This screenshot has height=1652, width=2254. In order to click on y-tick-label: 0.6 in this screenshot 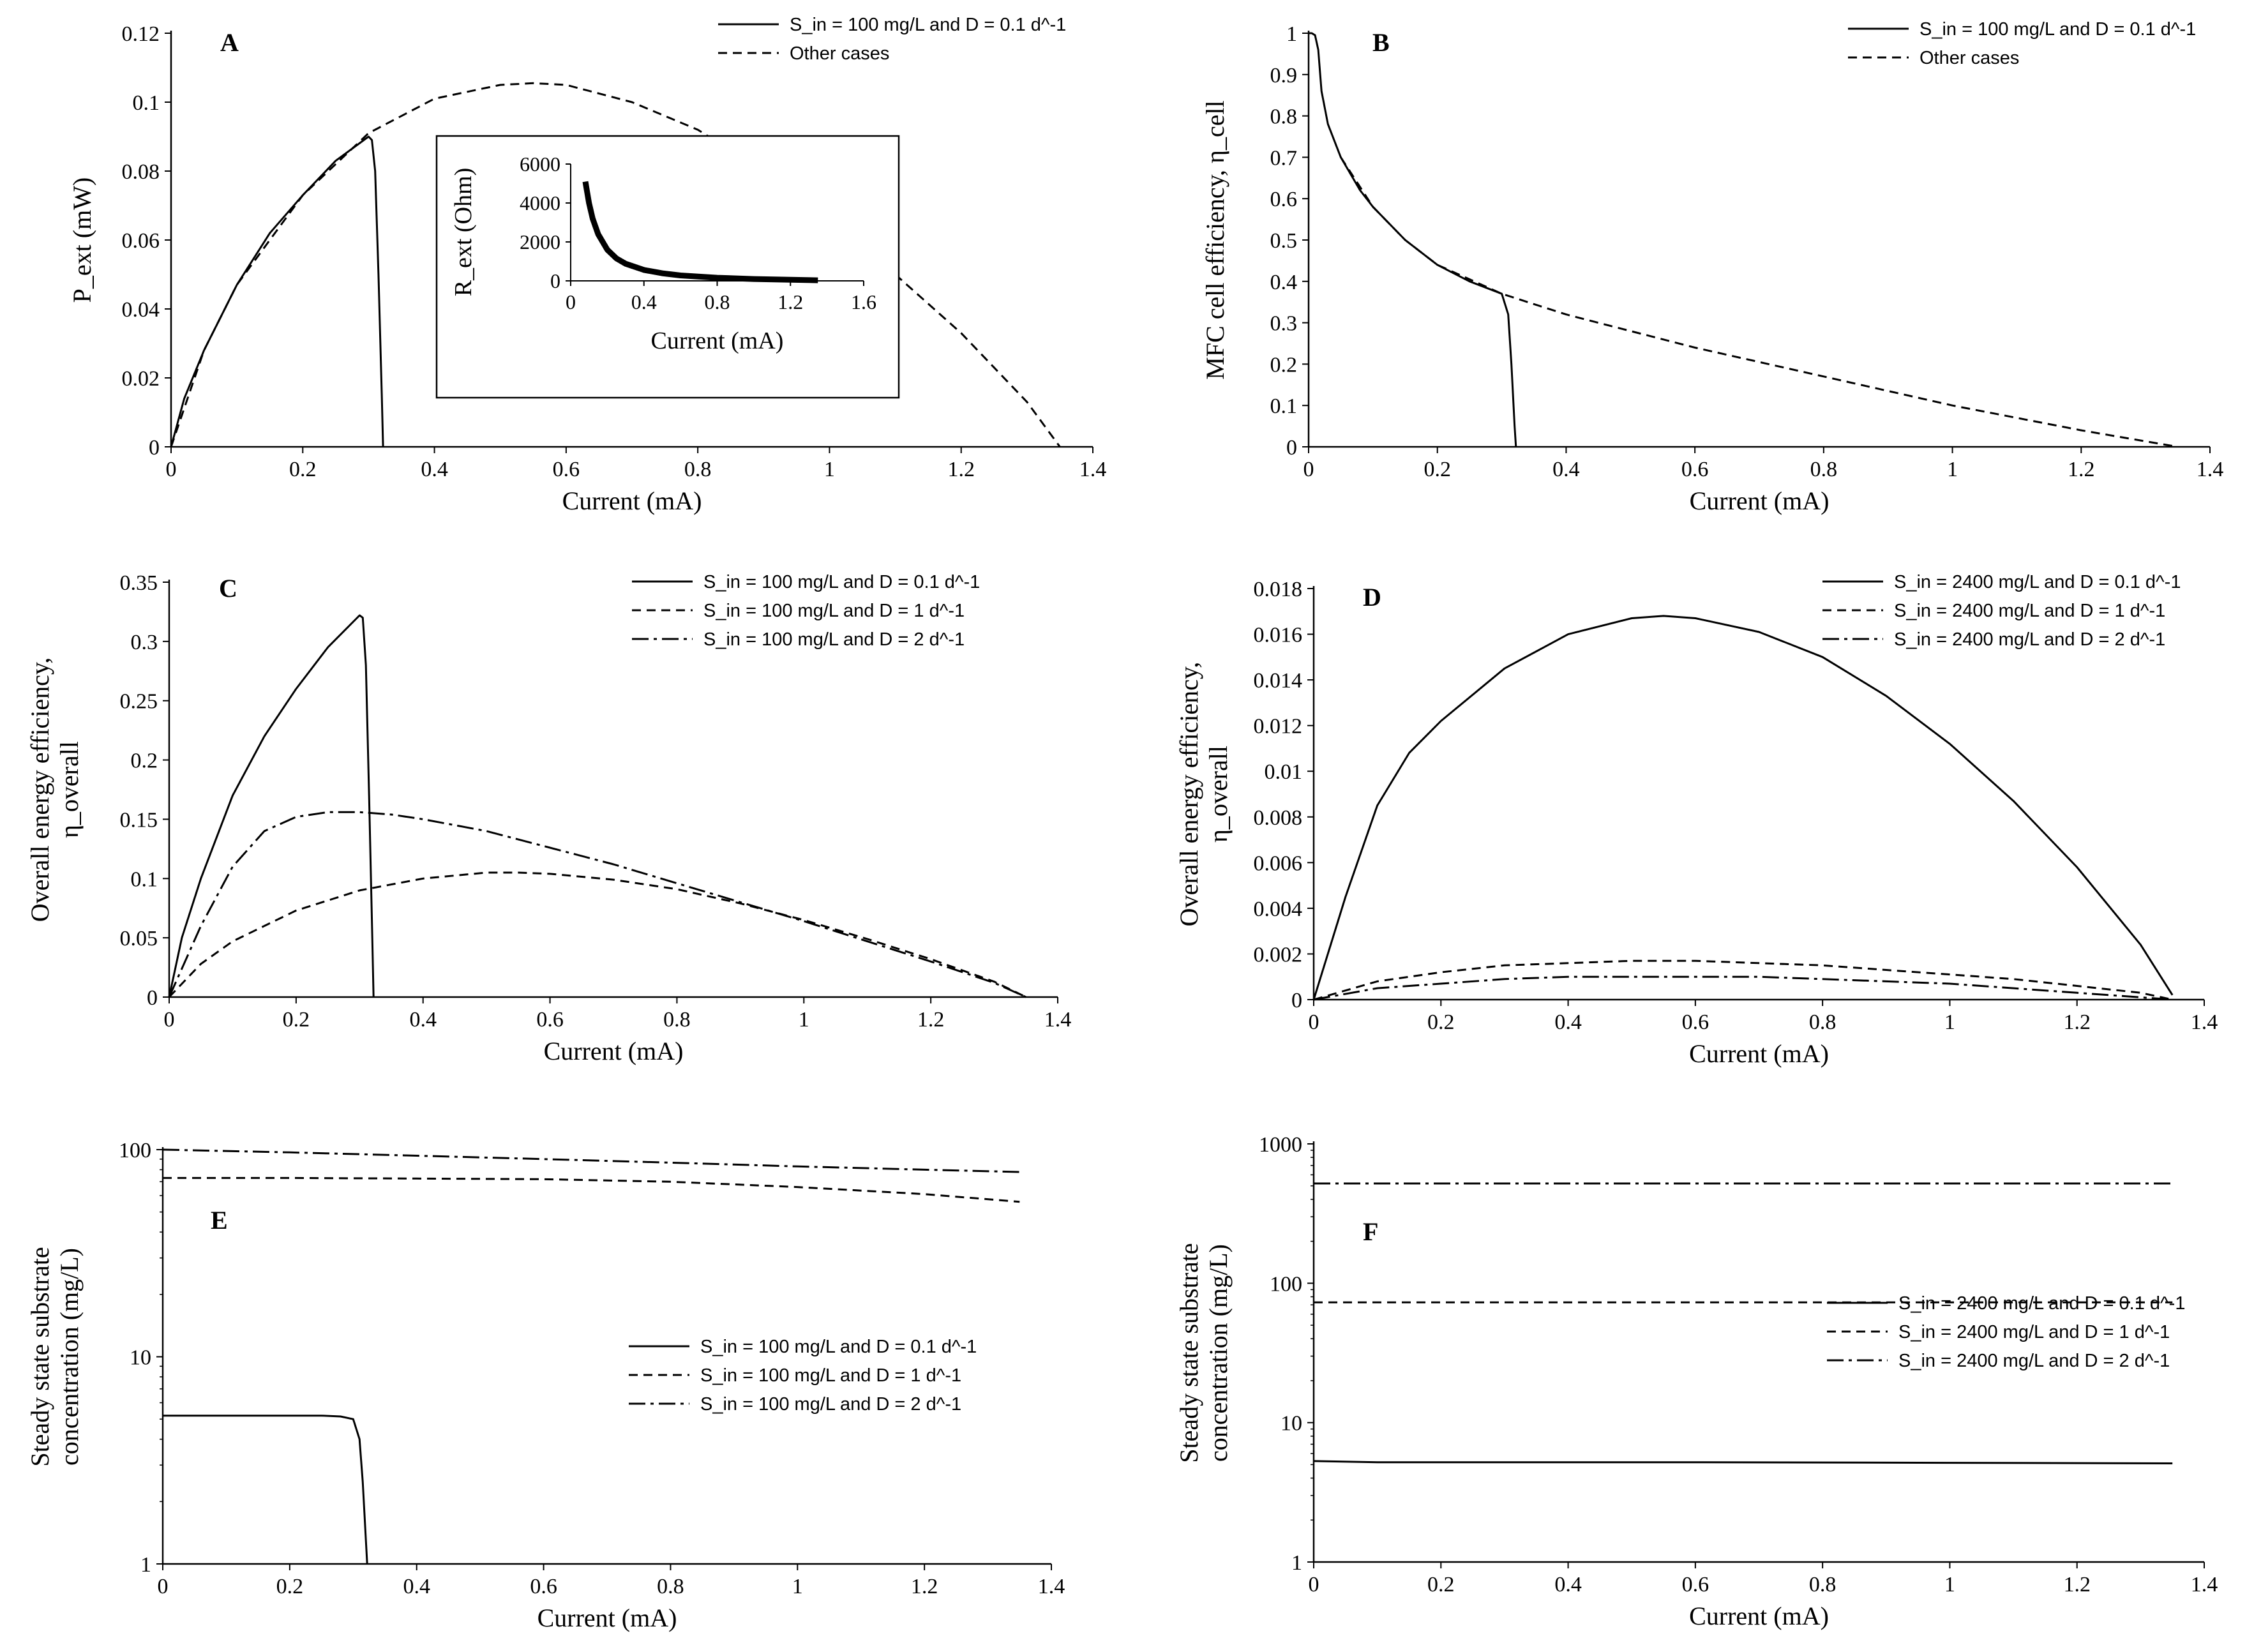, I will do `click(1284, 199)`.